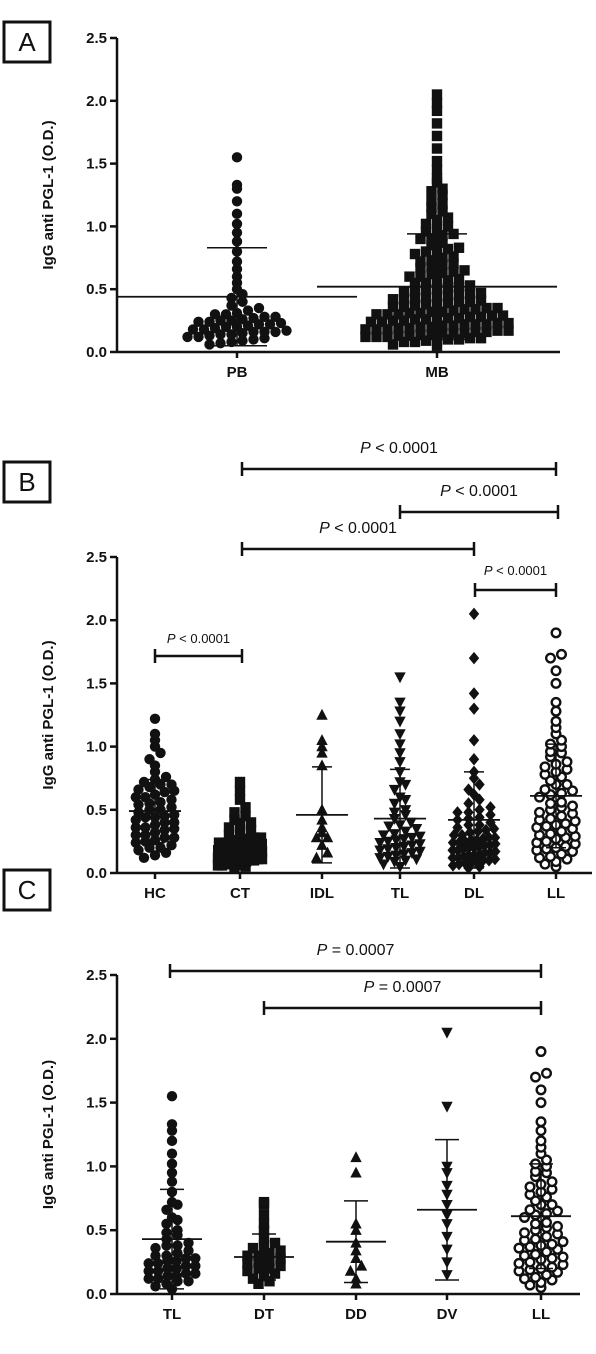 This screenshot has height=1354, width=596. Describe the element at coordinates (356, 1220) in the screenshot. I see `group-dd` at that location.